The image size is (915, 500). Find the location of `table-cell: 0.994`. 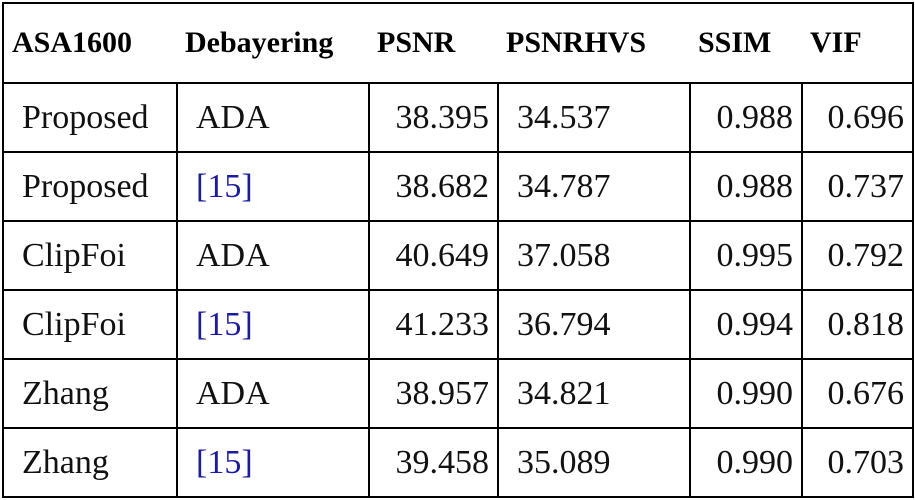

table-cell: 0.994 is located at coordinates (746, 324).